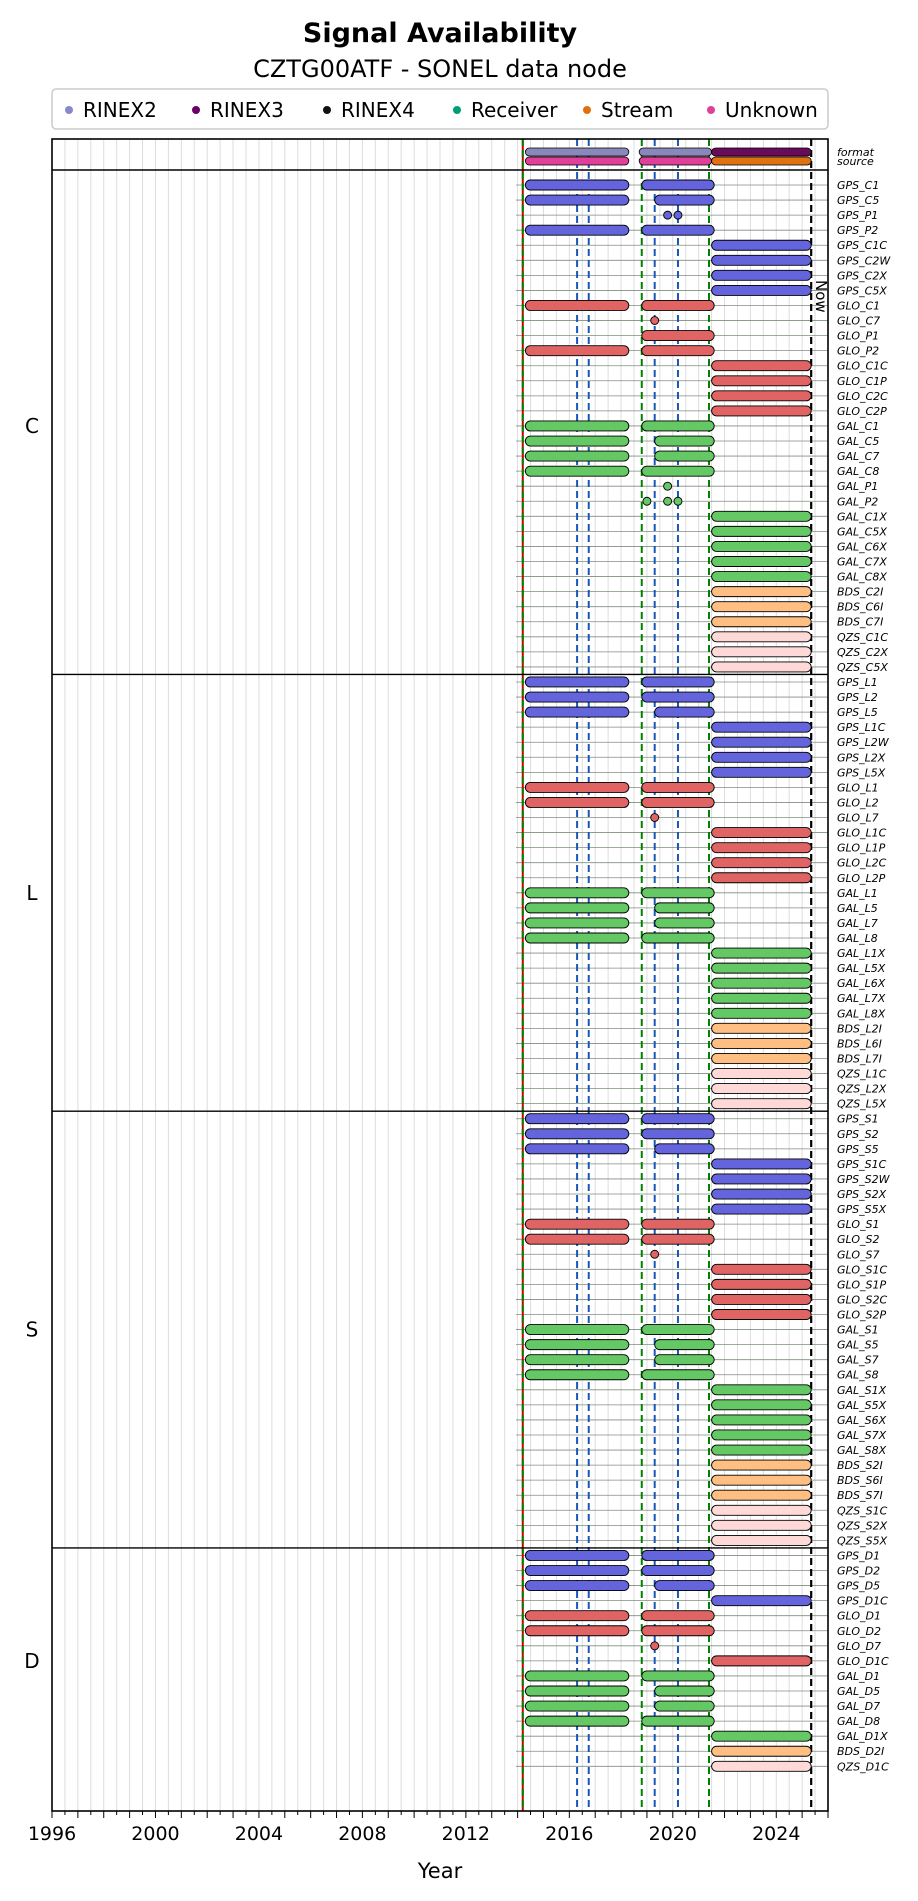 The width and height of the screenshot is (918, 1901). What do you see at coordinates (678, 215) in the screenshot?
I see `signal-point-GPS_P1` at bounding box center [678, 215].